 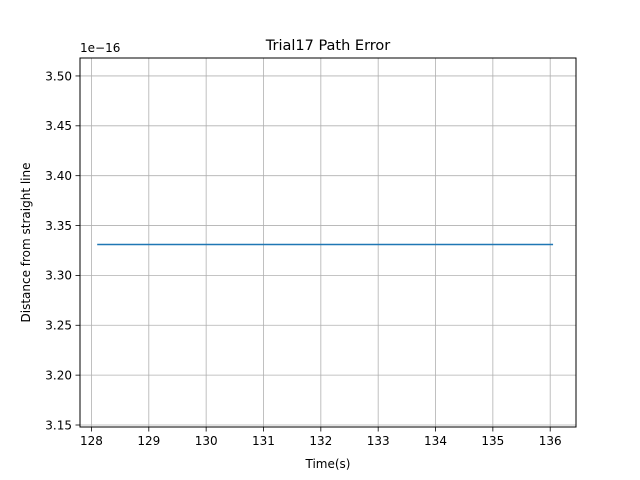 I want to click on x-axis-ticks: 128 129 130 131 132 133 134 135 136, so click(x=321, y=437).